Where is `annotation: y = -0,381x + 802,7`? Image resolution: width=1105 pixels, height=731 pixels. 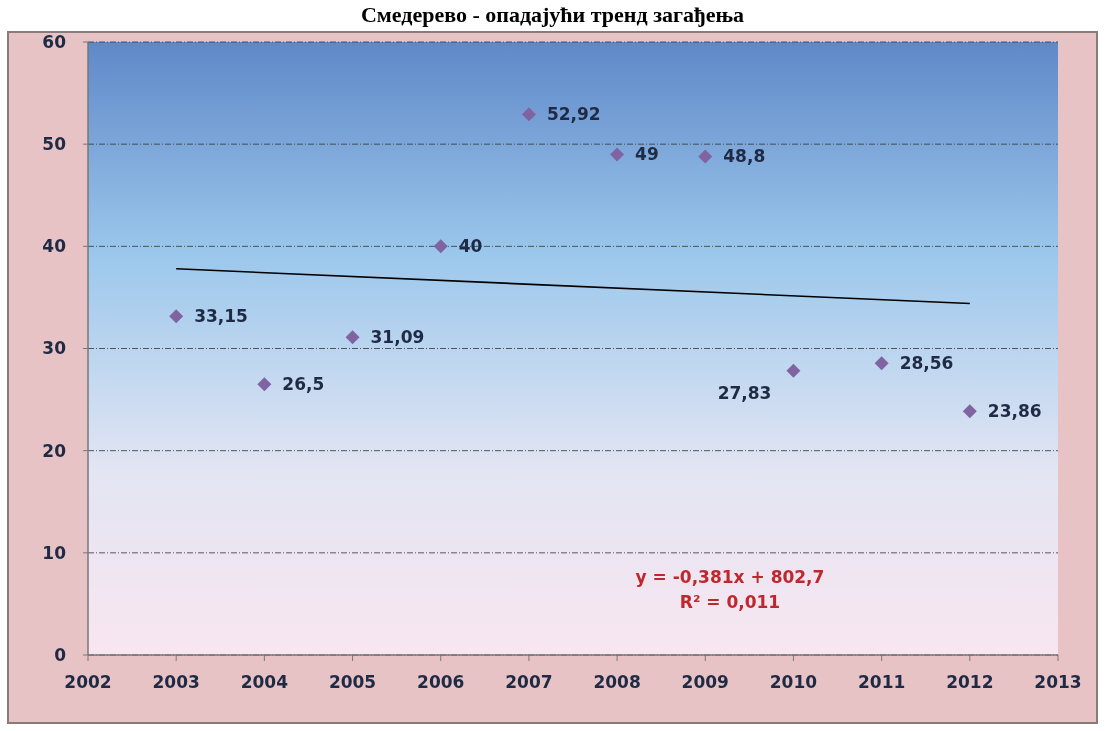
annotation: y = -0,381x + 802,7 is located at coordinates (730, 577).